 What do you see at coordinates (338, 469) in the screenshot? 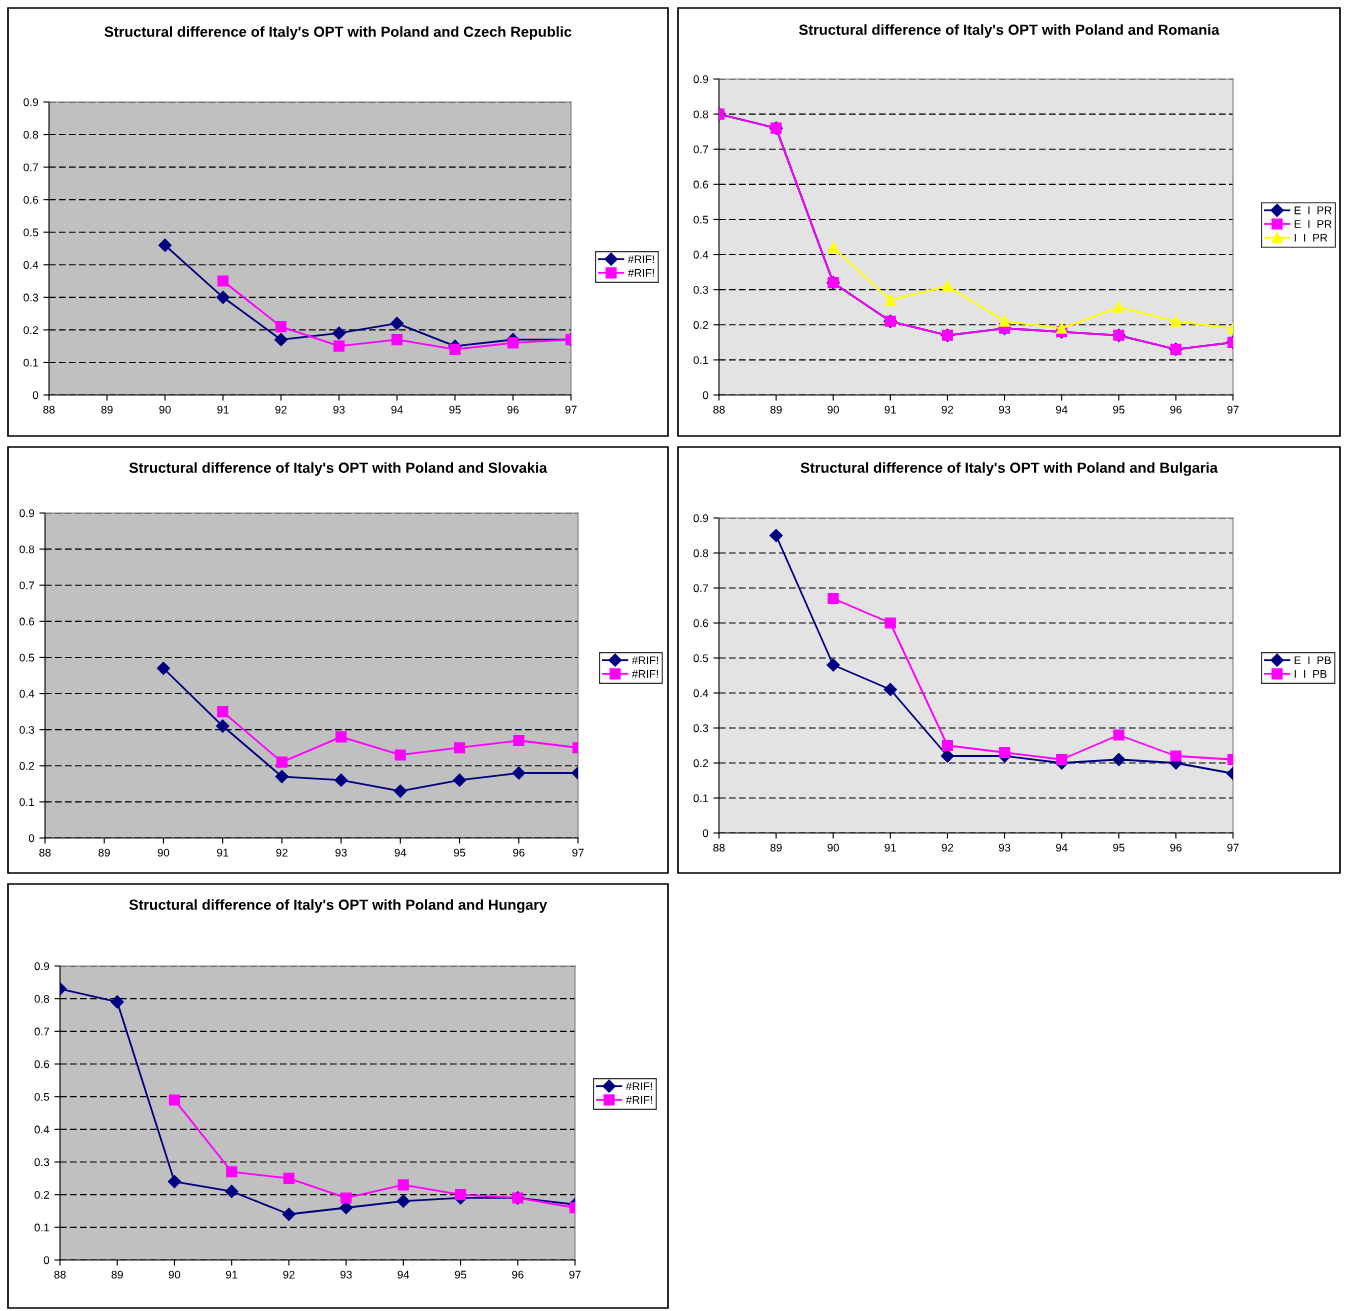
I see `chart-title: Structural difference of Italy's OPT with Poland and Slovakia` at bounding box center [338, 469].